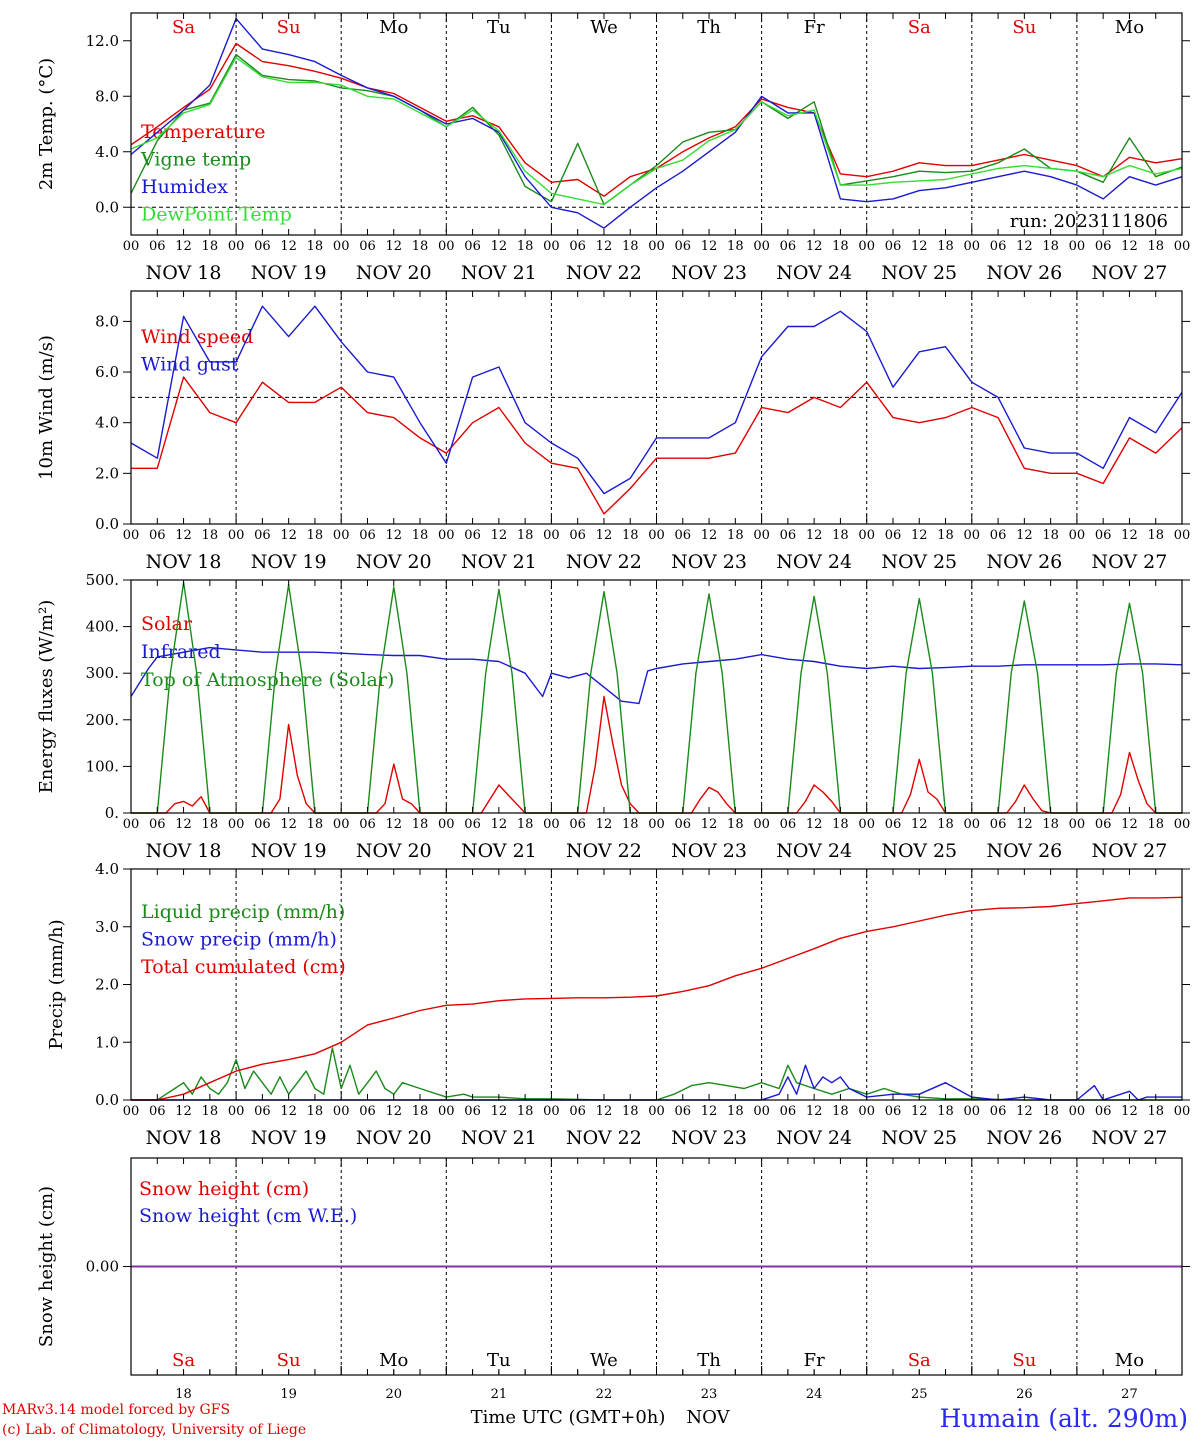  Describe the element at coordinates (243, 967) in the screenshot. I see `legend-entry: Total cumulated (cm)` at that location.